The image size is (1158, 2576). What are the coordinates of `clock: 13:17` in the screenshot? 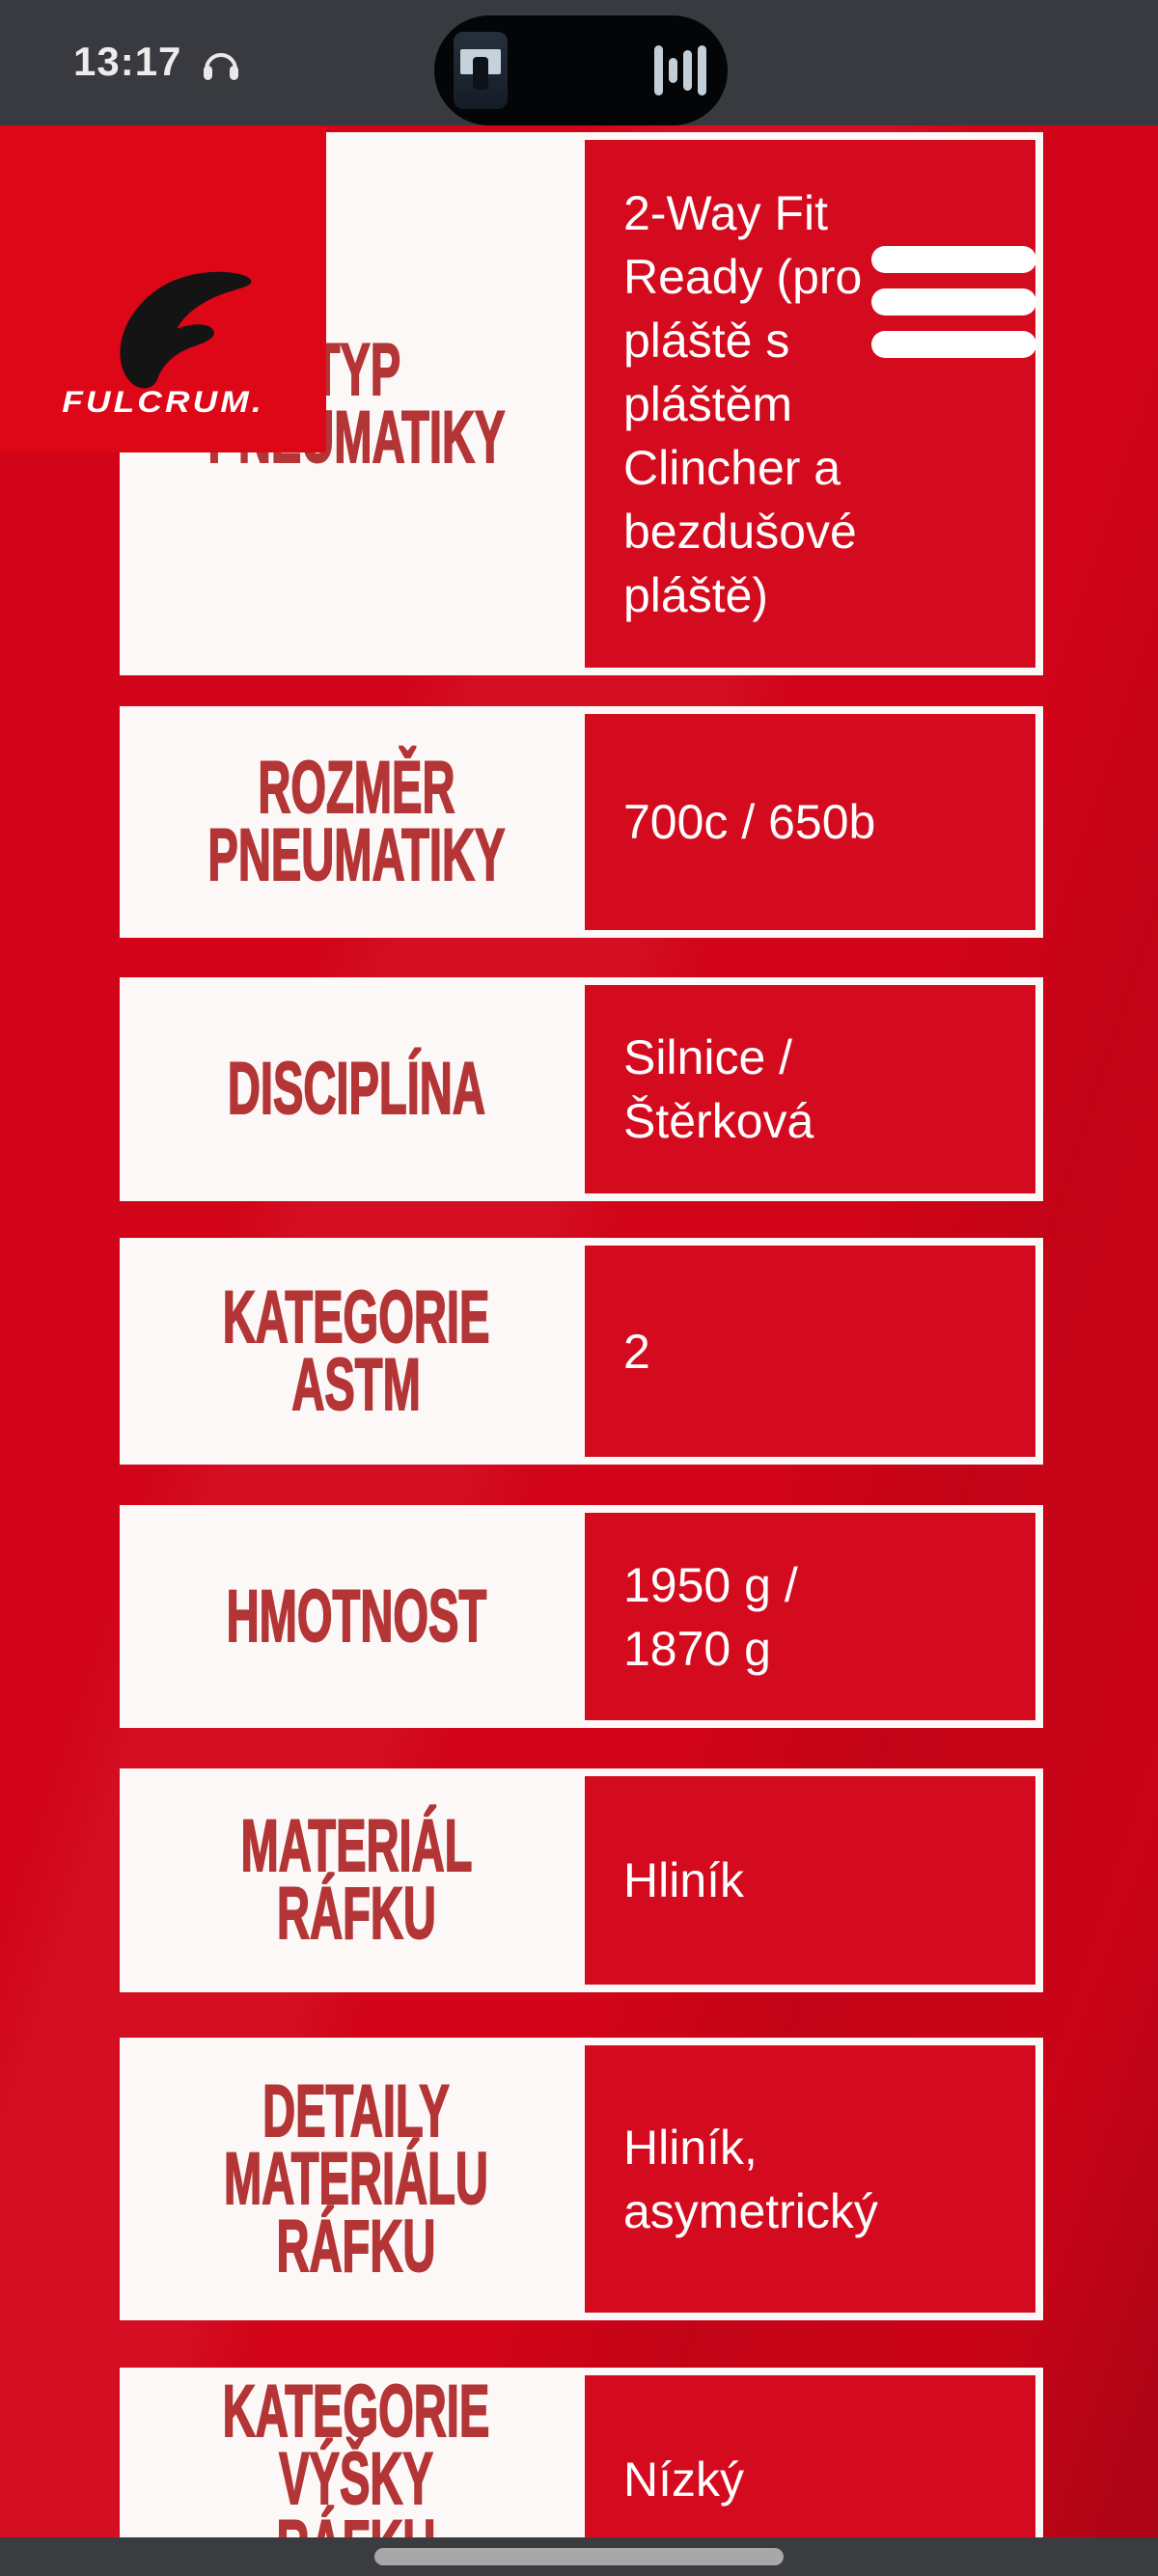 It's located at (127, 61).